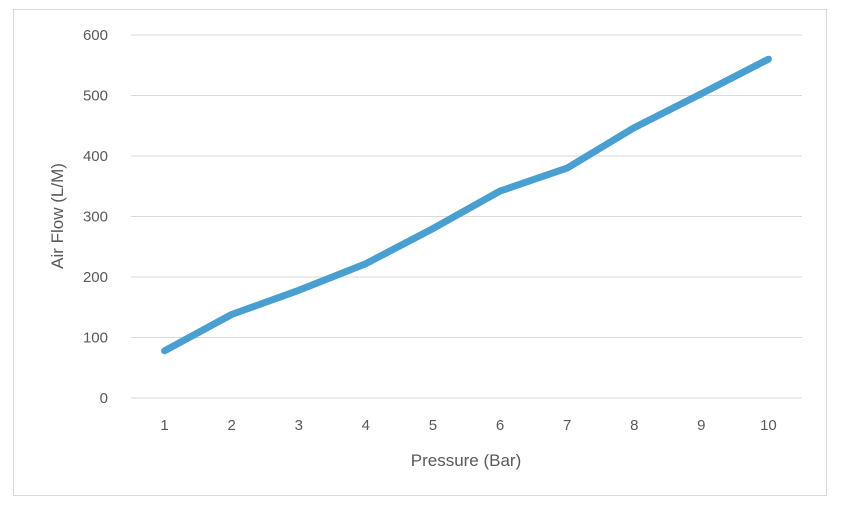  What do you see at coordinates (104, 398) in the screenshot?
I see `y-tick-label: 0` at bounding box center [104, 398].